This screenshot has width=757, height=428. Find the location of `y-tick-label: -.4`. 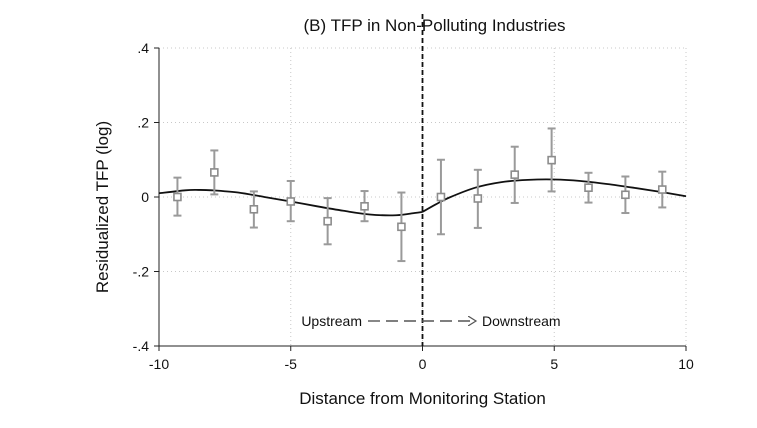

y-tick-label: -.4 is located at coordinates (141, 346).